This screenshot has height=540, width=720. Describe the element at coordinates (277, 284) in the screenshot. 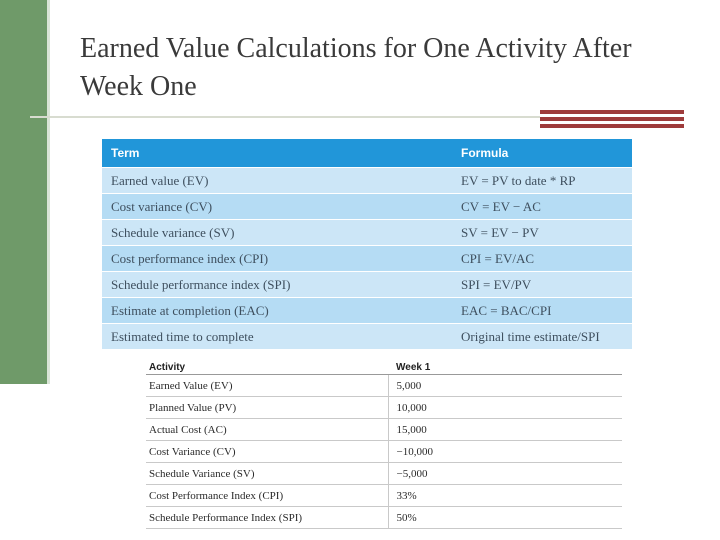

I see `term-cell: Schedule performance index (SPI)` at that location.